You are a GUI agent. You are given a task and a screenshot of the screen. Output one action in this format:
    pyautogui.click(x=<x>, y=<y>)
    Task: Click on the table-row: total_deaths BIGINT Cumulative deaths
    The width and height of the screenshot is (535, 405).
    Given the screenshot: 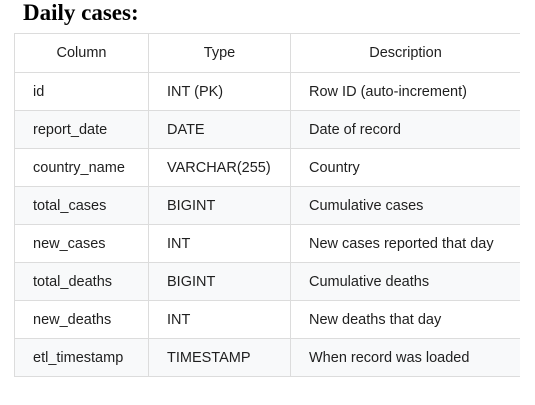 What is the action you would take?
    pyautogui.click(x=267, y=281)
    